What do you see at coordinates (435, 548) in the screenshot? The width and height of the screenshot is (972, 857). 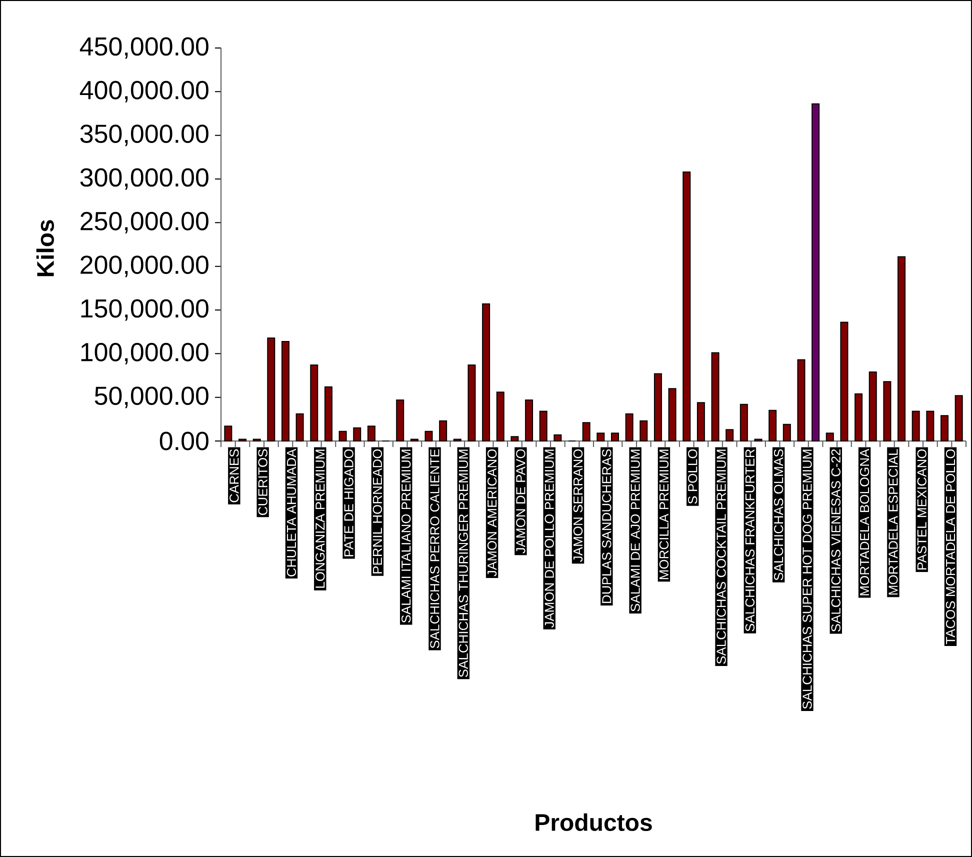 I see `x-tick-label: SALCHICHAS PERRO CALIENTE` at bounding box center [435, 548].